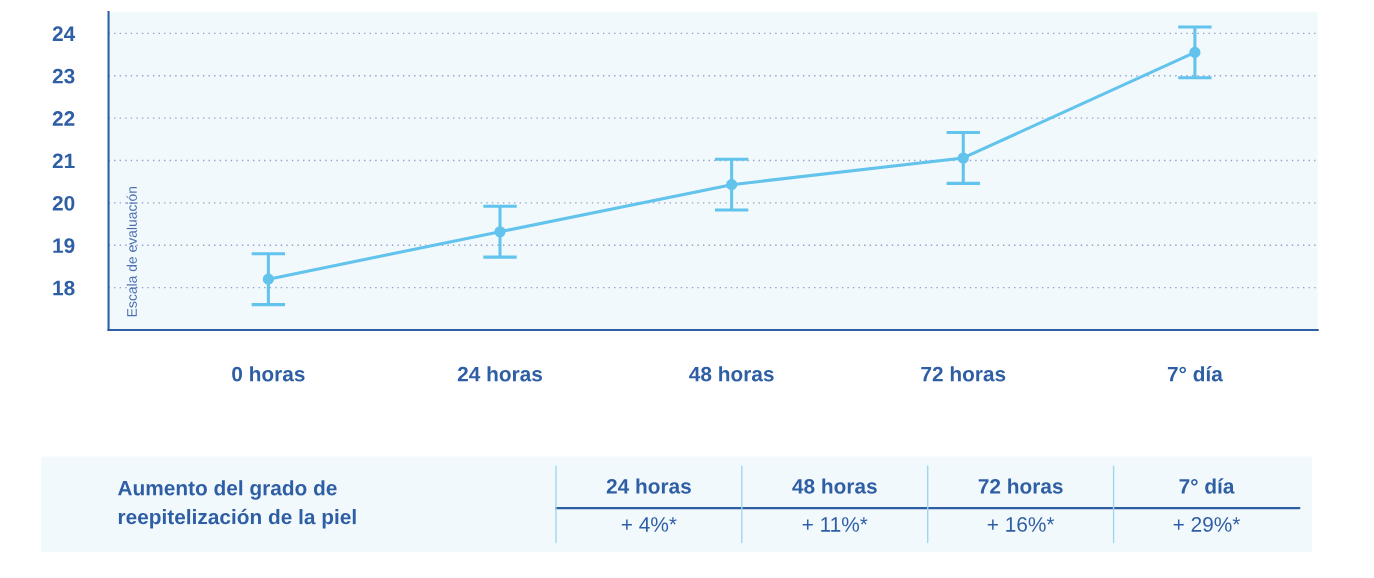 Image resolution: width=1374 pixels, height=578 pixels. Describe the element at coordinates (1021, 524) in the screenshot. I see `text: + 16%*` at that location.